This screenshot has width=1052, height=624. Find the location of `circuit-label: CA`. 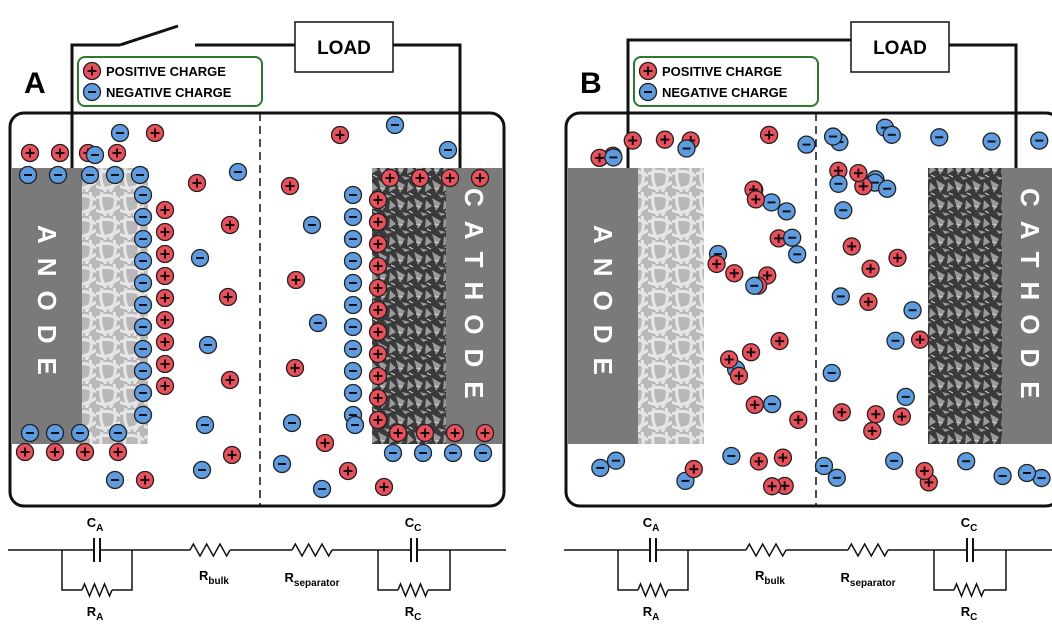

circuit-label: CA is located at coordinates (95, 524).